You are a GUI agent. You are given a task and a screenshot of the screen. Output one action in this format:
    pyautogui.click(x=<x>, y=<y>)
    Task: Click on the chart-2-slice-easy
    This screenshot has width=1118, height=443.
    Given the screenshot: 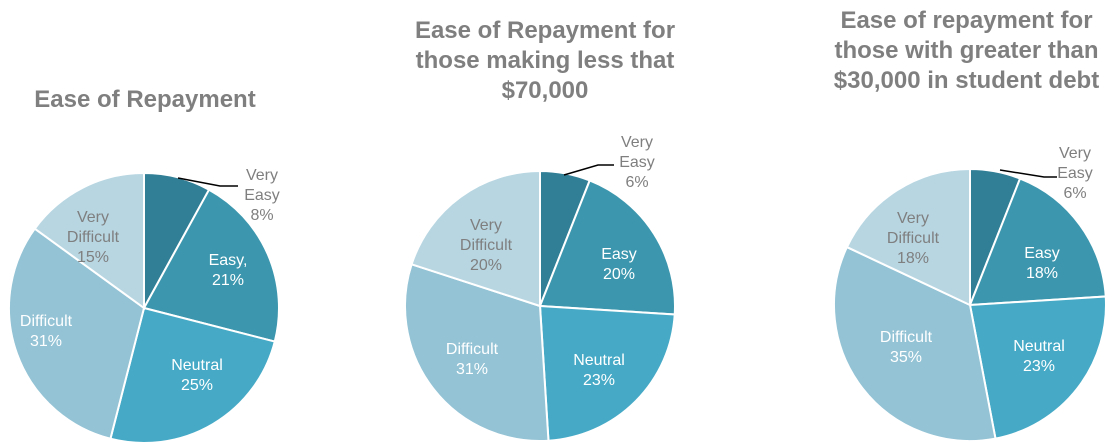 What is the action you would take?
    pyautogui.click(x=607, y=247)
    